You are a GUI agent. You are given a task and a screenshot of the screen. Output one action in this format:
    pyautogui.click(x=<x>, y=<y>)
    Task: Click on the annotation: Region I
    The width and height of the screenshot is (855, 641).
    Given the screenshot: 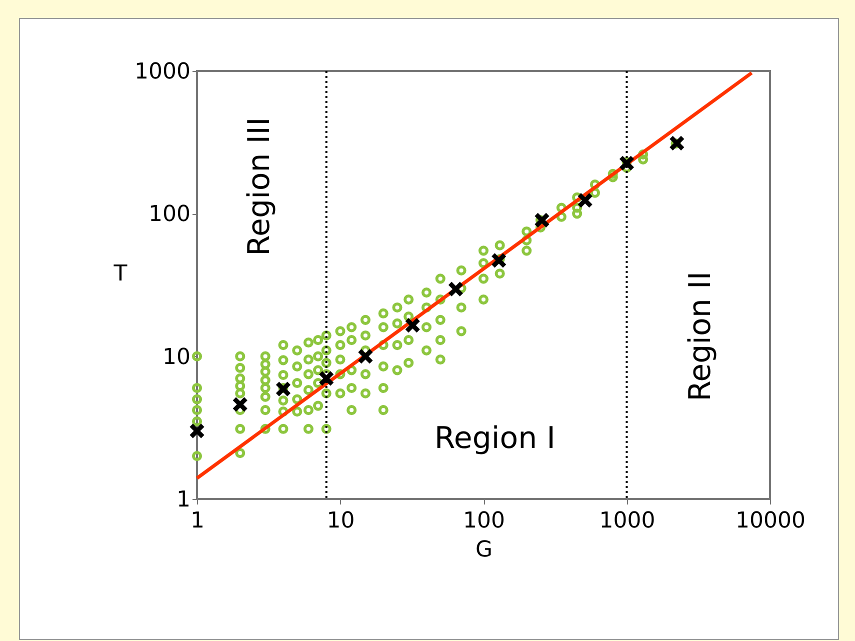 What is the action you would take?
    pyautogui.click(x=495, y=438)
    